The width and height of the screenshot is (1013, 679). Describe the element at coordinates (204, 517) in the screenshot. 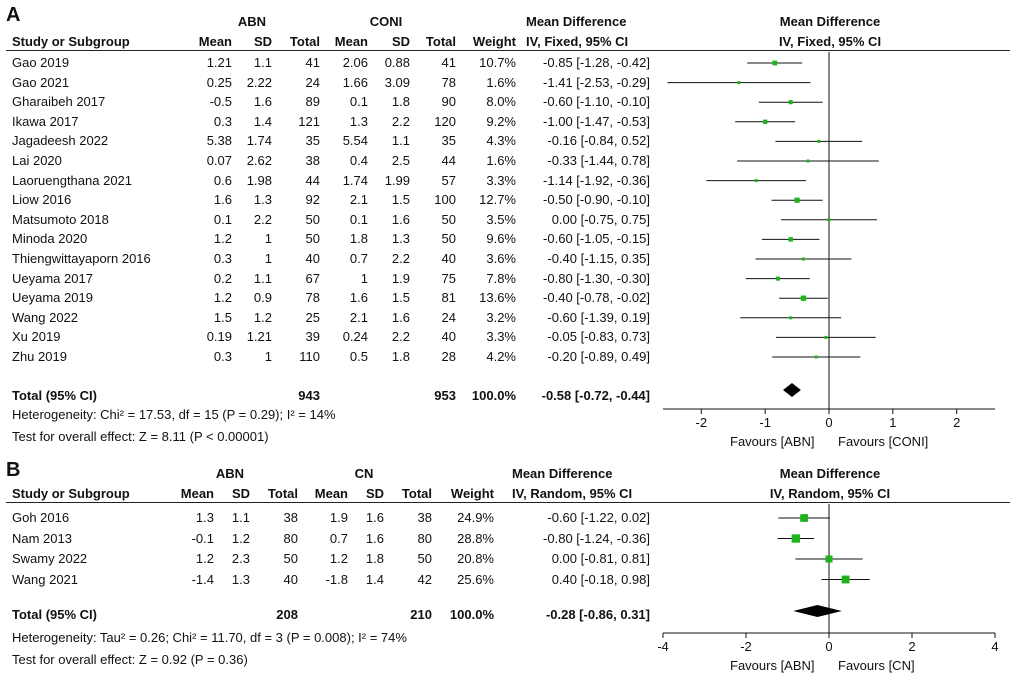

I see `mean-left: 1.3` at that location.